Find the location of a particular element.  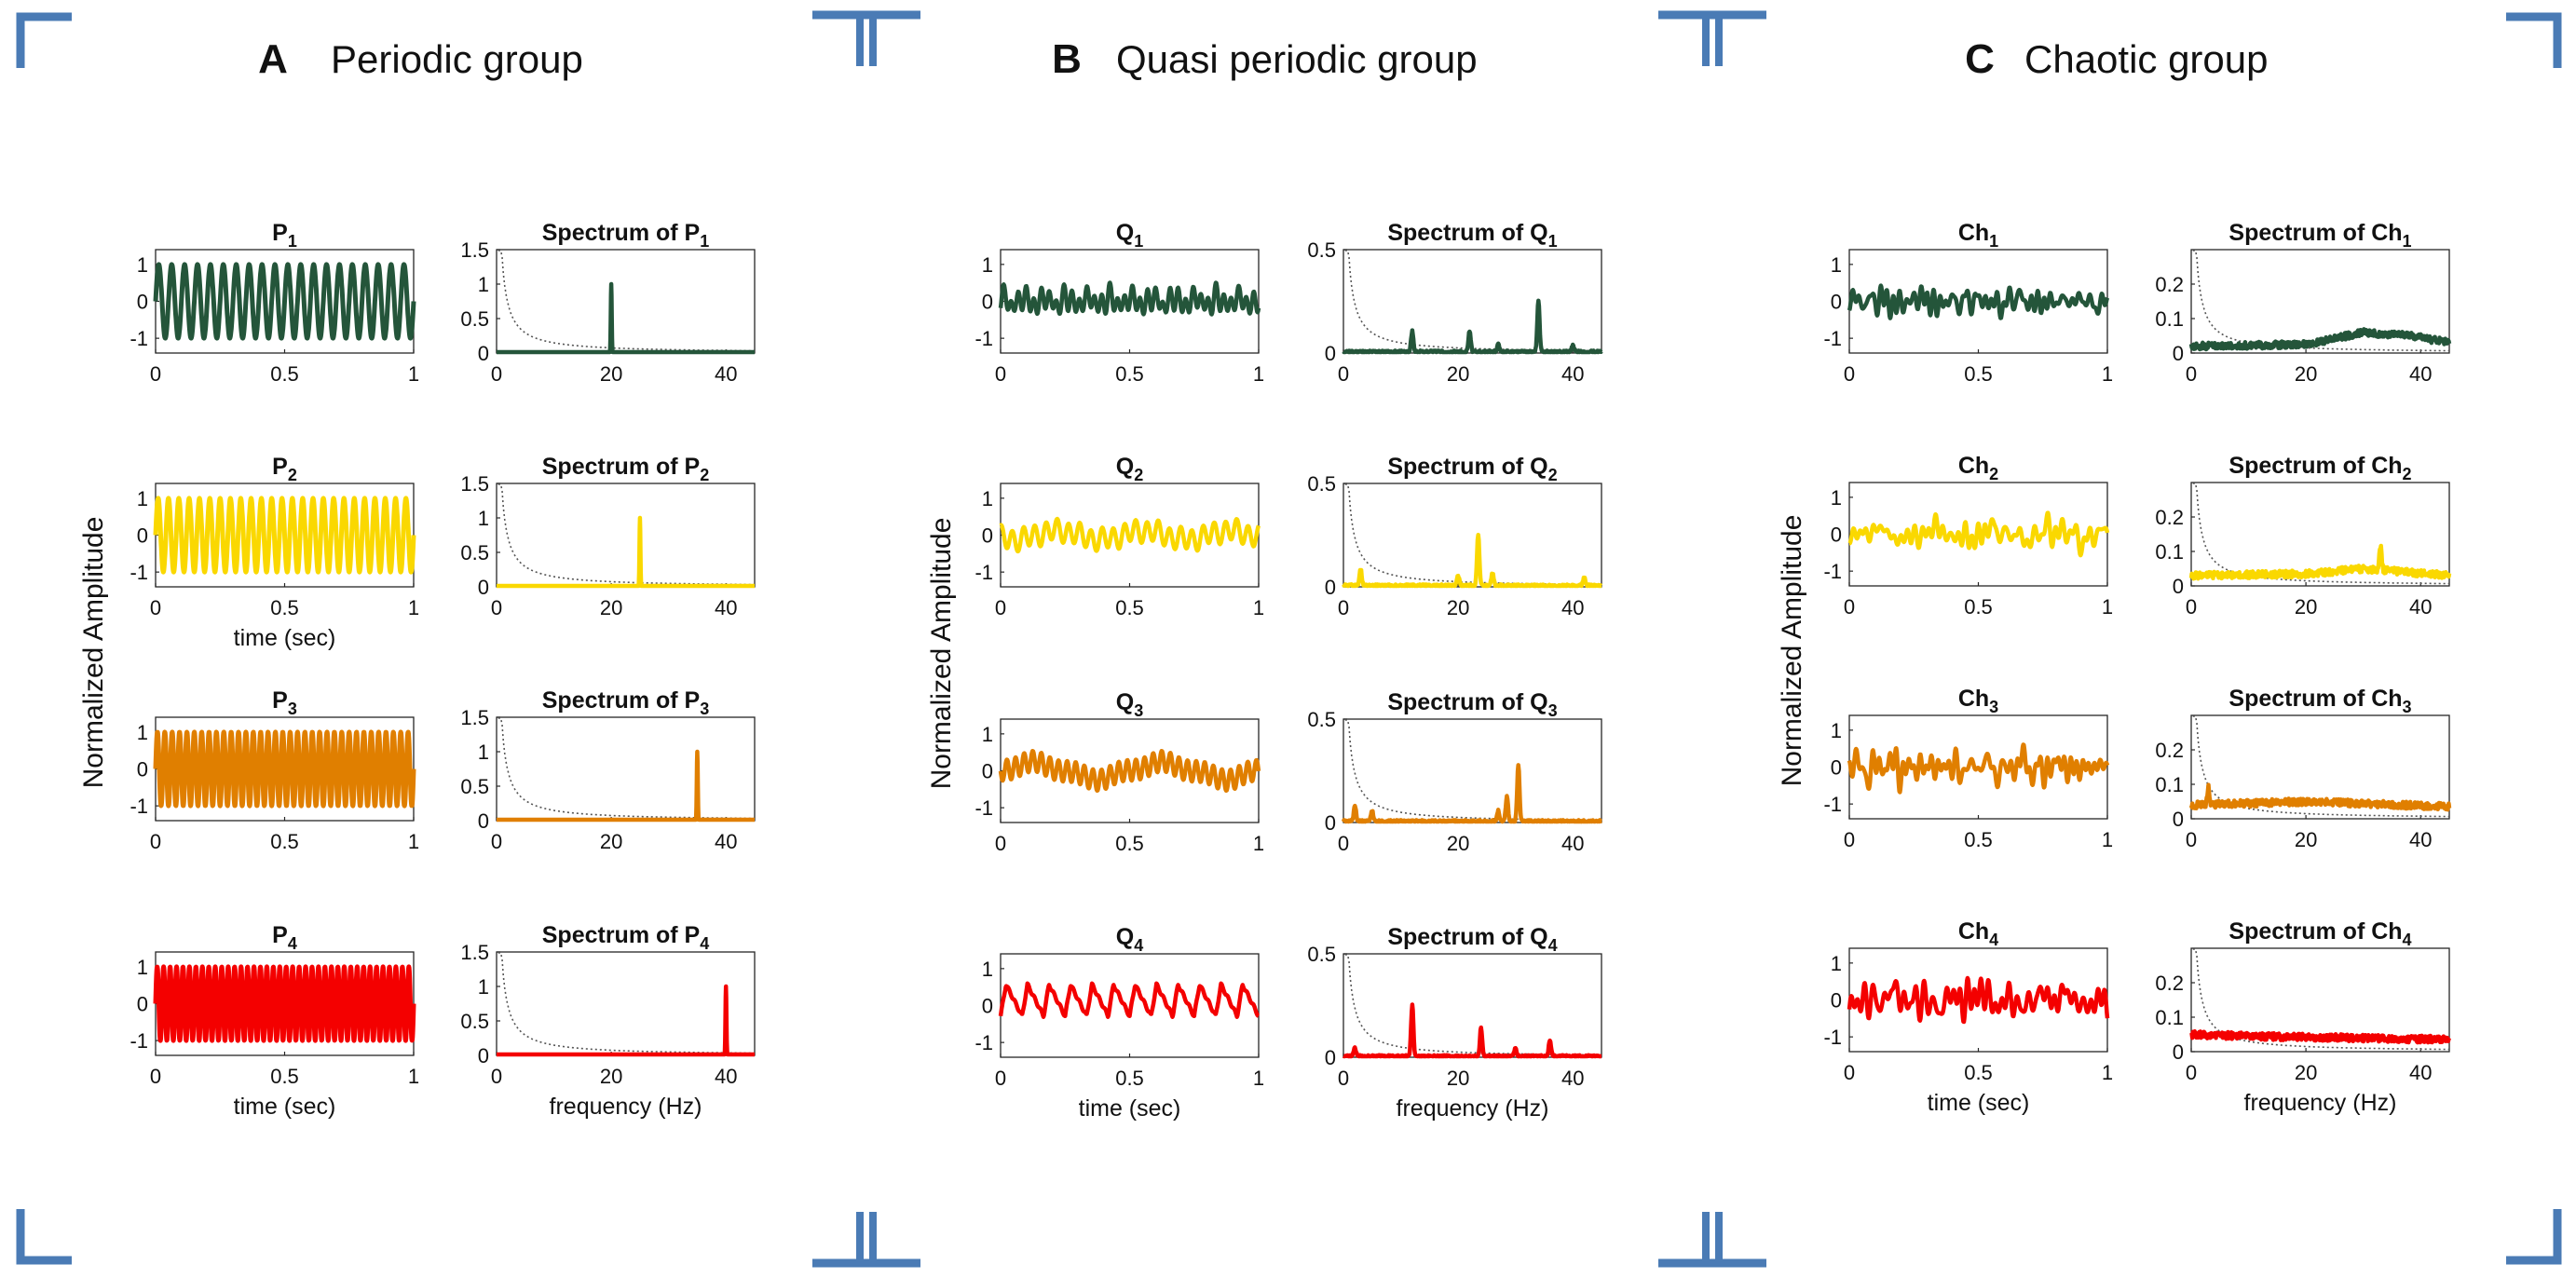

spectrum-plot-ytick-label: 1.5 is located at coordinates (474, 484).